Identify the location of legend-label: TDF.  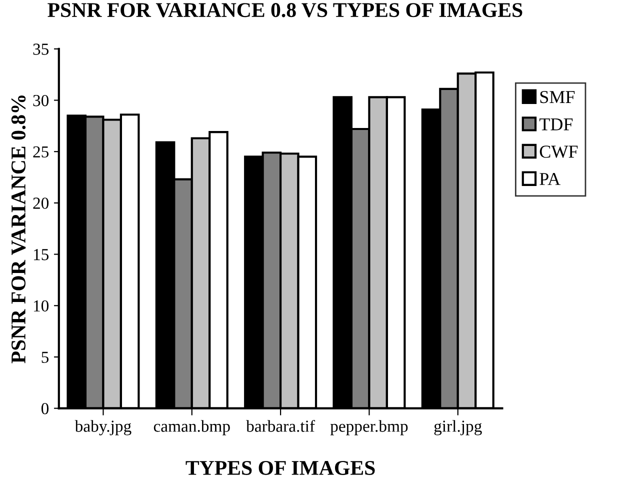
(556, 124).